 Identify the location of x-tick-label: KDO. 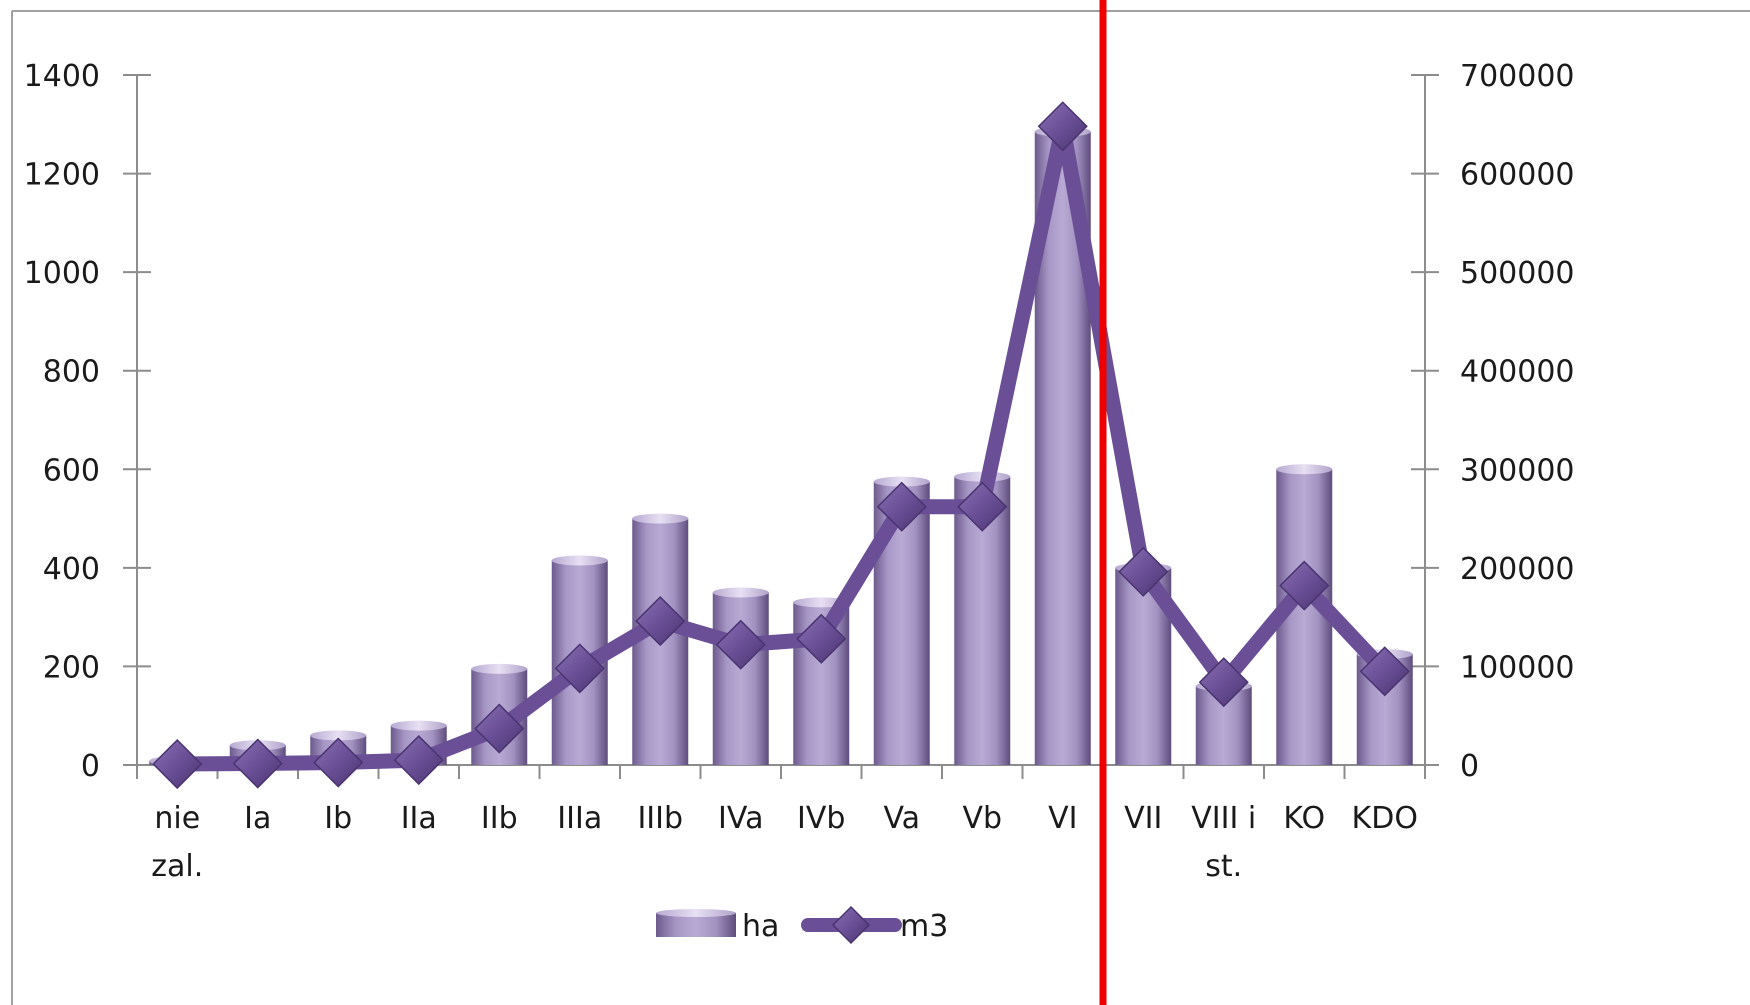
(1385, 818).